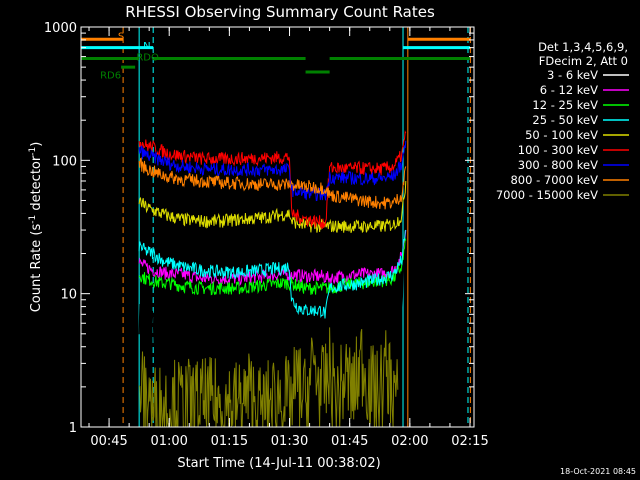  What do you see at coordinates (469, 441) in the screenshot?
I see `x-tick-label-02-15: 02:15` at bounding box center [469, 441].